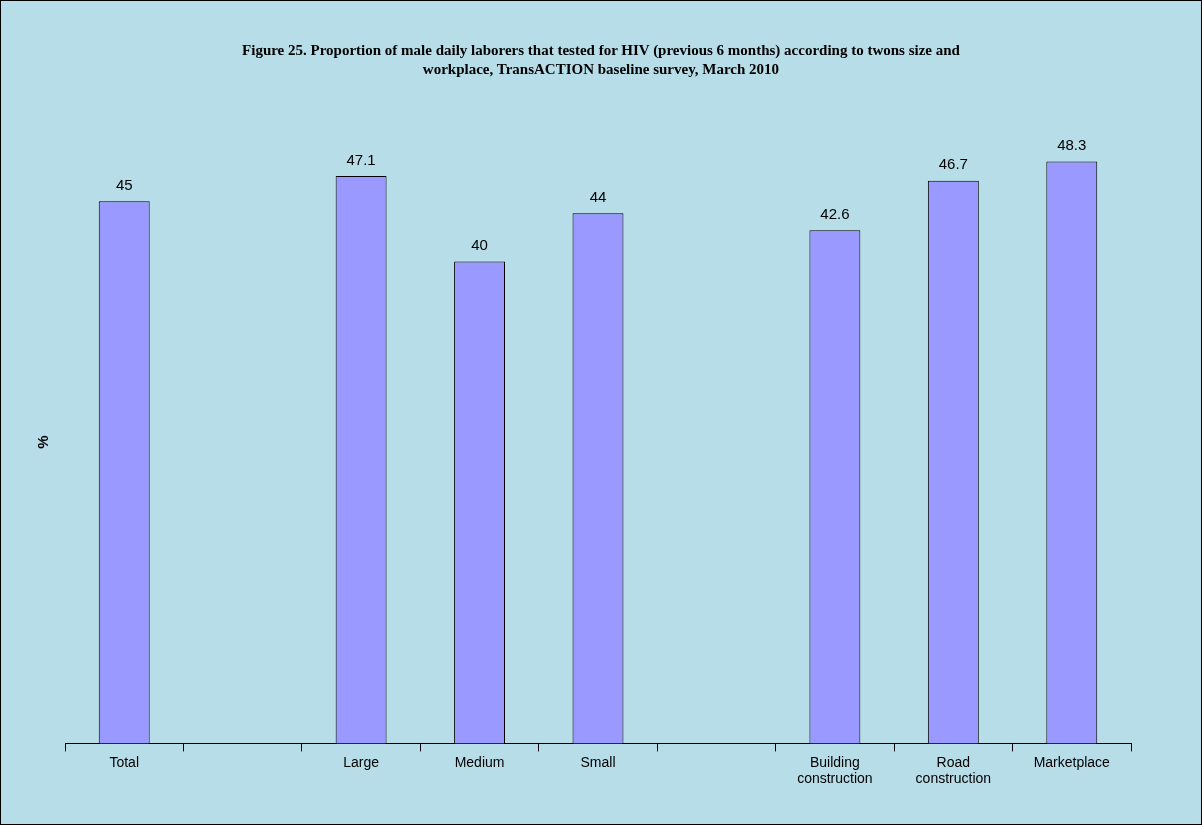 This screenshot has height=825, width=1202. I want to click on x-tick-label: Large, so click(361, 761).